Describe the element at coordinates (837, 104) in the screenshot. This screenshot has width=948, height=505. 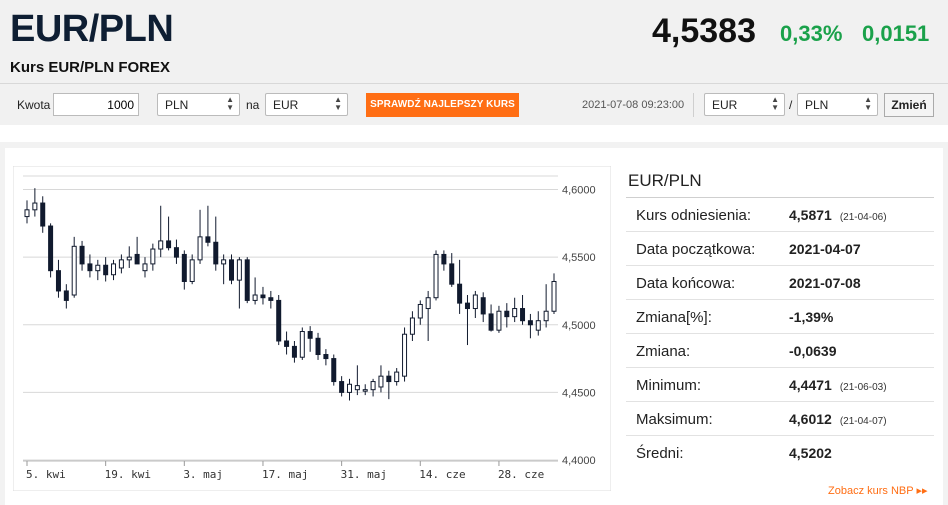
I see `quote-currency-select: PLN ▲ ▼` at that location.